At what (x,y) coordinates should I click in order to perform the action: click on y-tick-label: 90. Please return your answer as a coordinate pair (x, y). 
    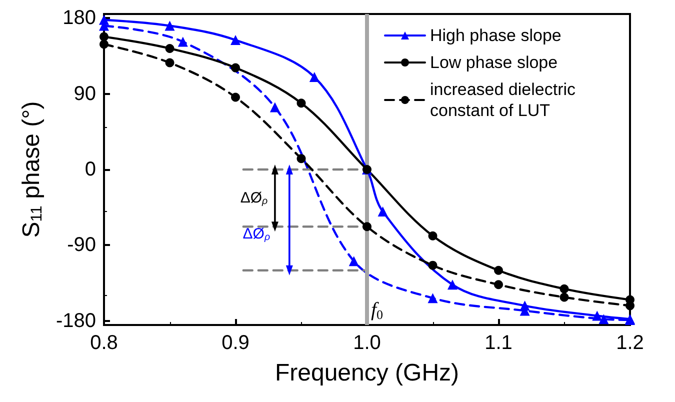
    Looking at the image, I should click on (85, 93).